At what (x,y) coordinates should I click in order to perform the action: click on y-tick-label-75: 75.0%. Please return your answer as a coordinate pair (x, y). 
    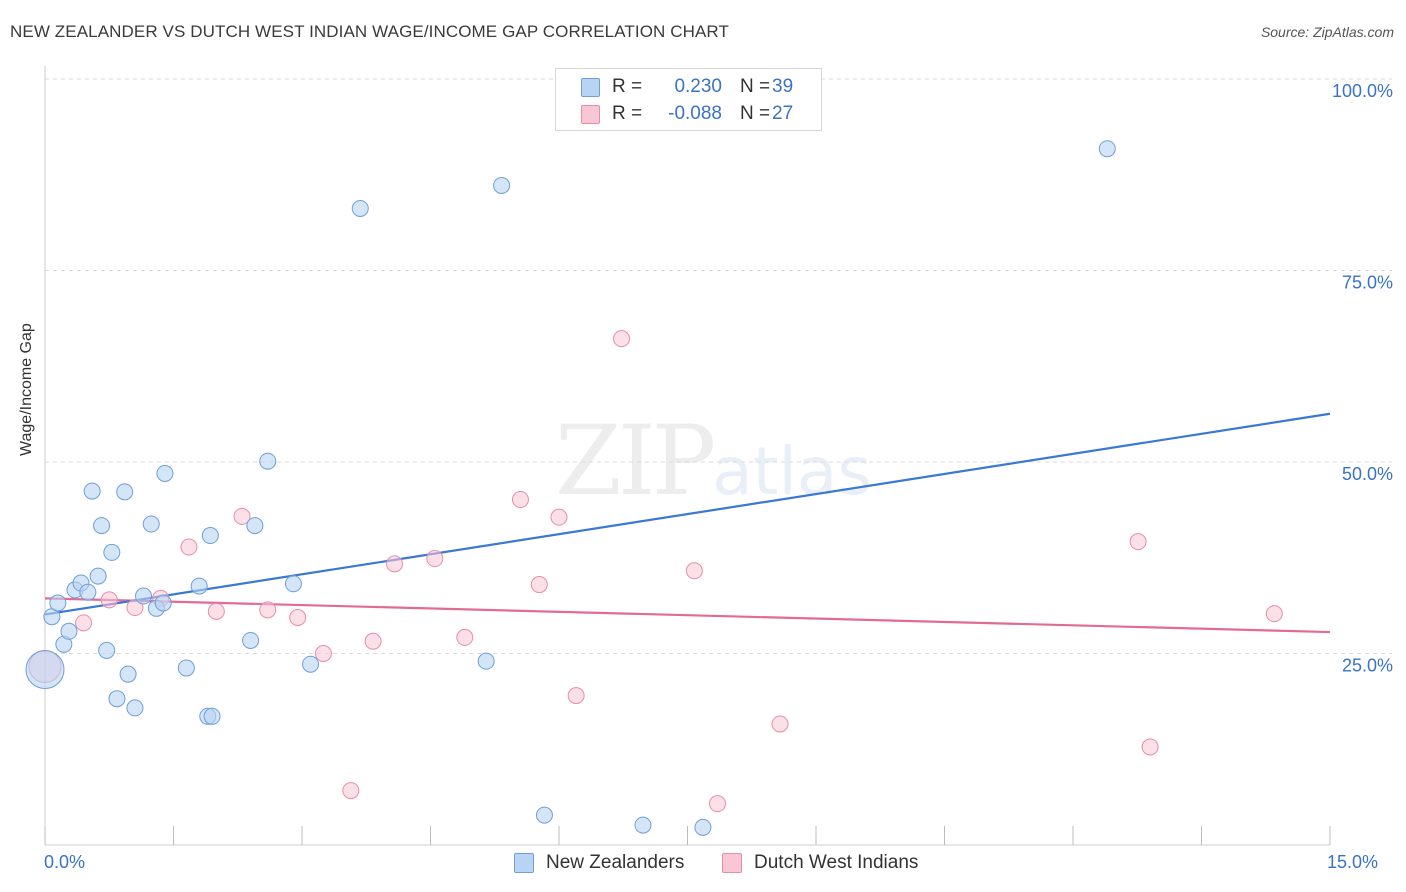
    Looking at the image, I should click on (1367, 283).